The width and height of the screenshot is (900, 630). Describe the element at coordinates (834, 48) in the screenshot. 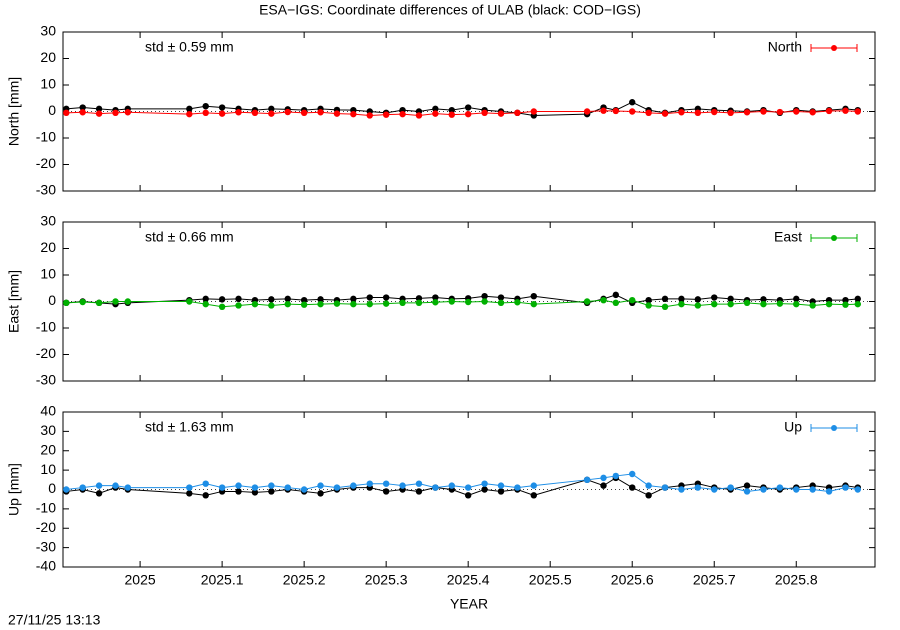

I see `legend-marker` at that location.